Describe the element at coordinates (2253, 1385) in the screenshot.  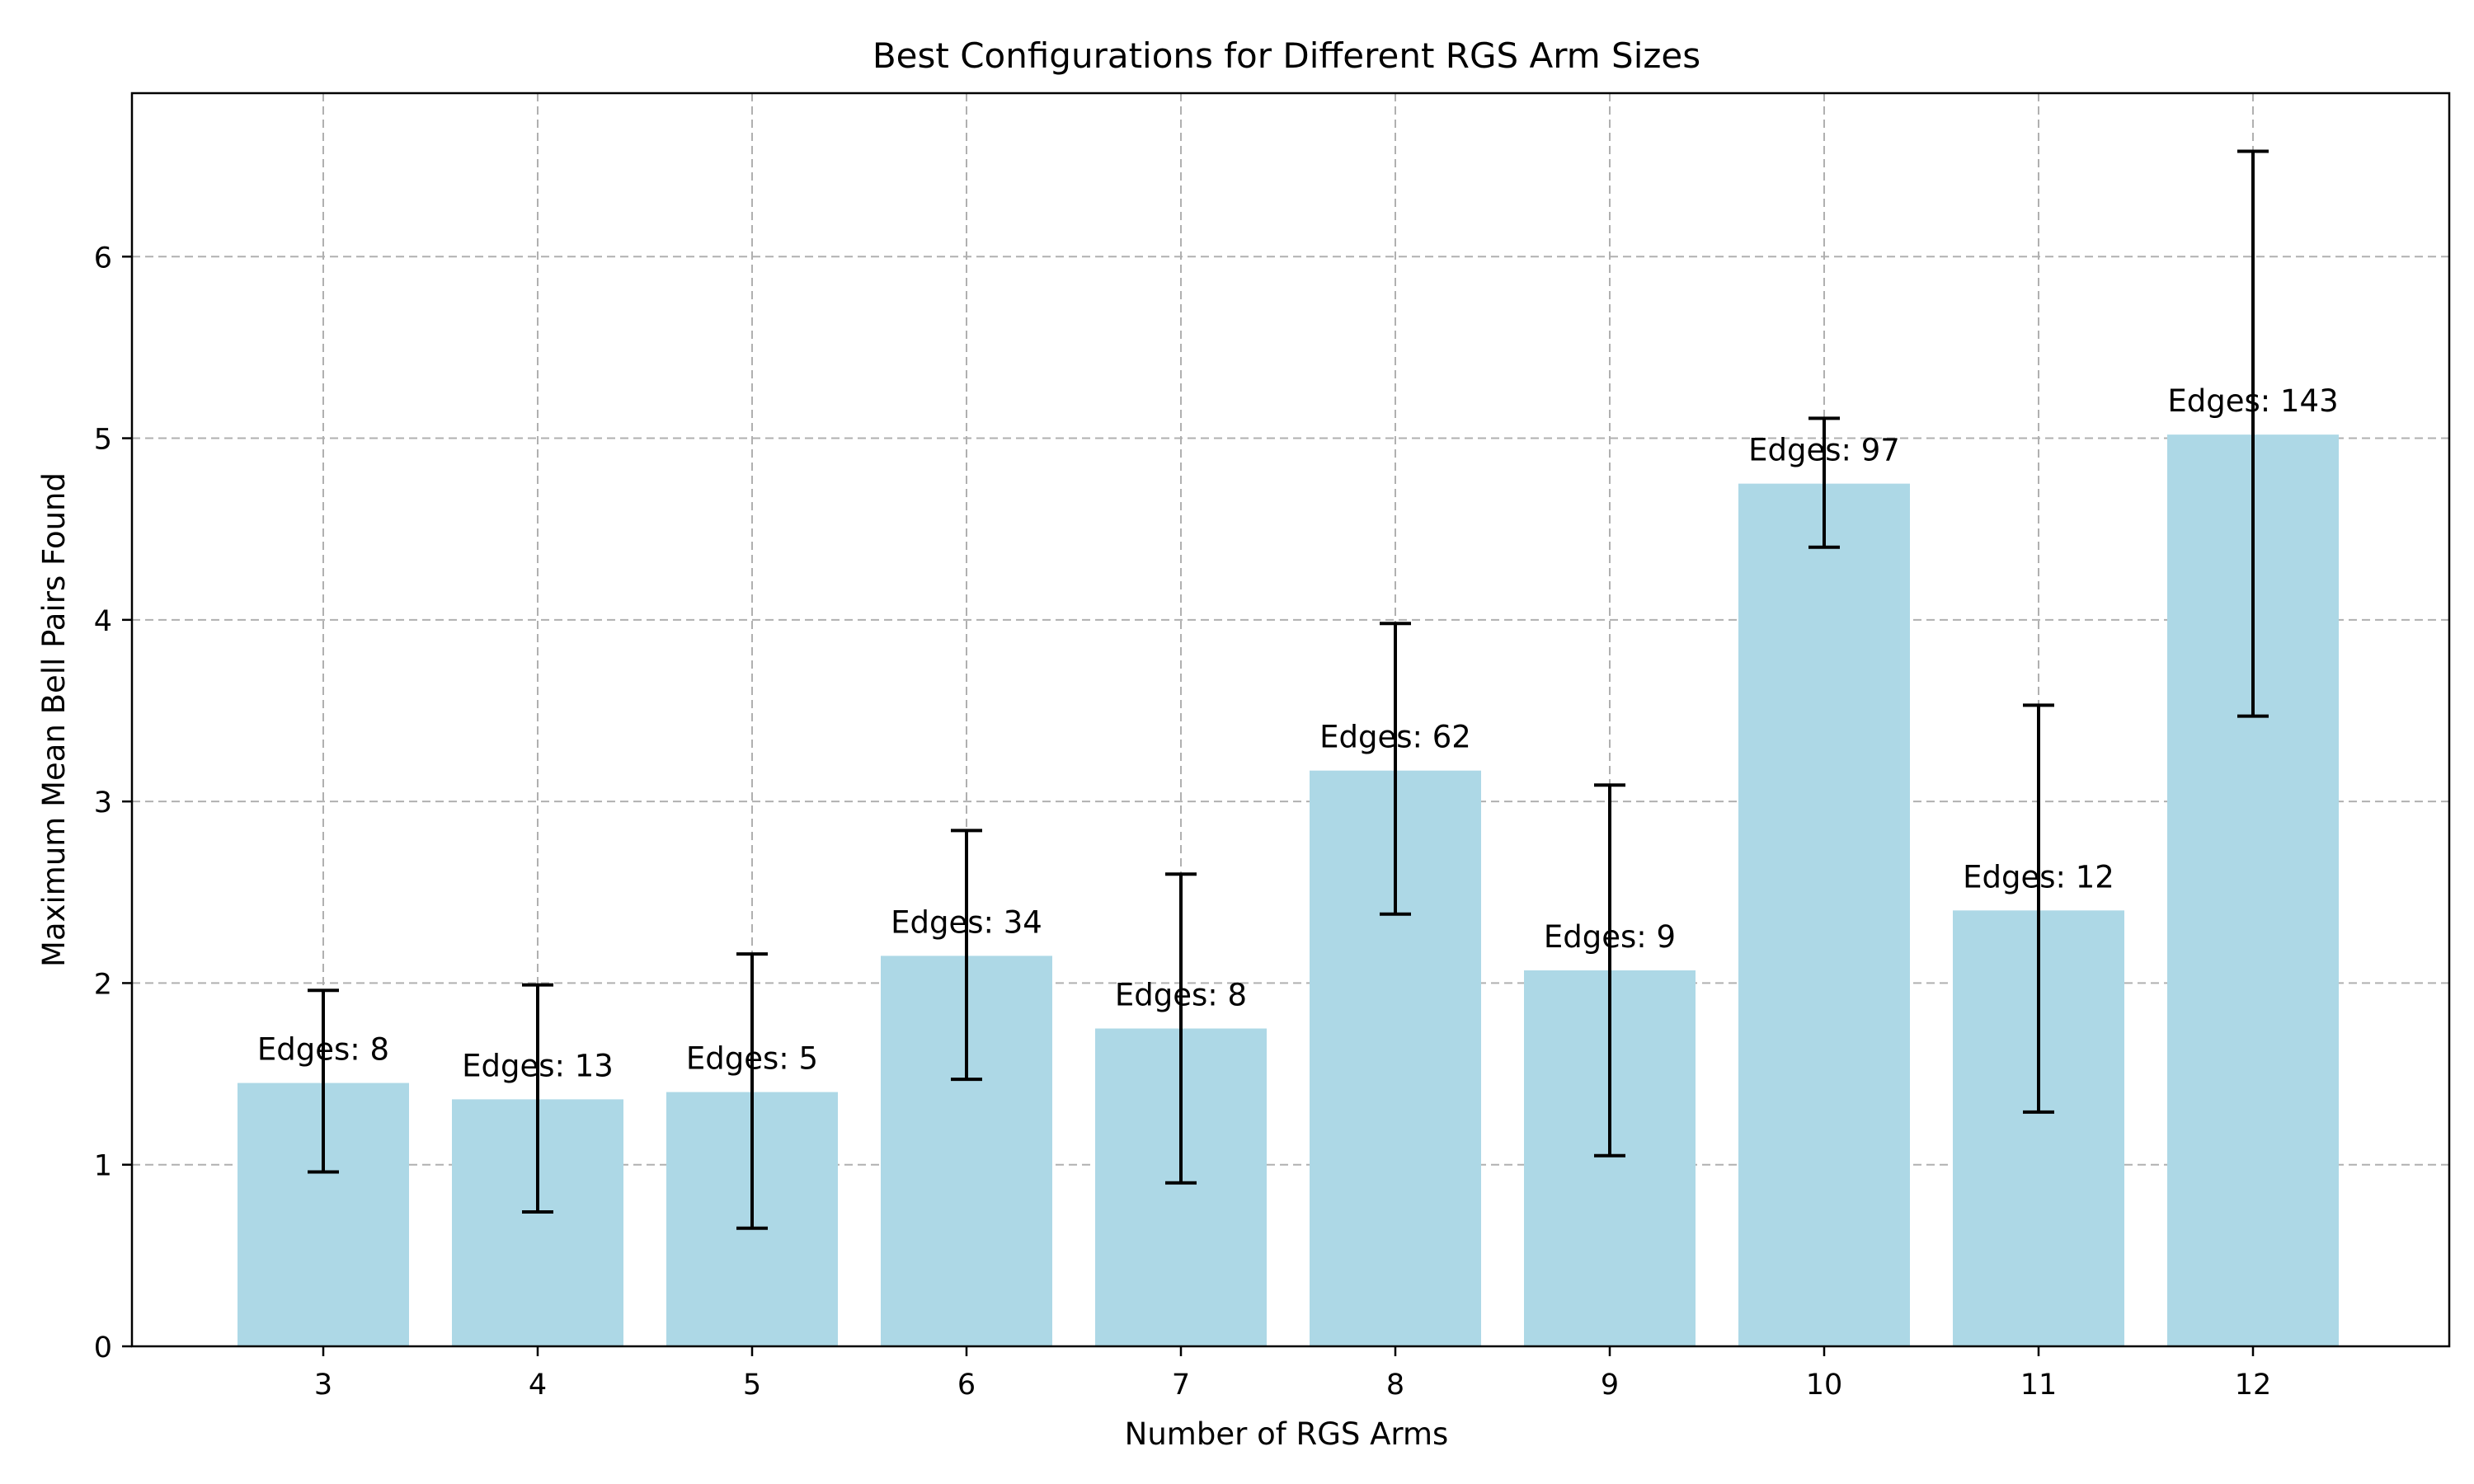
I see `x-tick-label: 12` at that location.